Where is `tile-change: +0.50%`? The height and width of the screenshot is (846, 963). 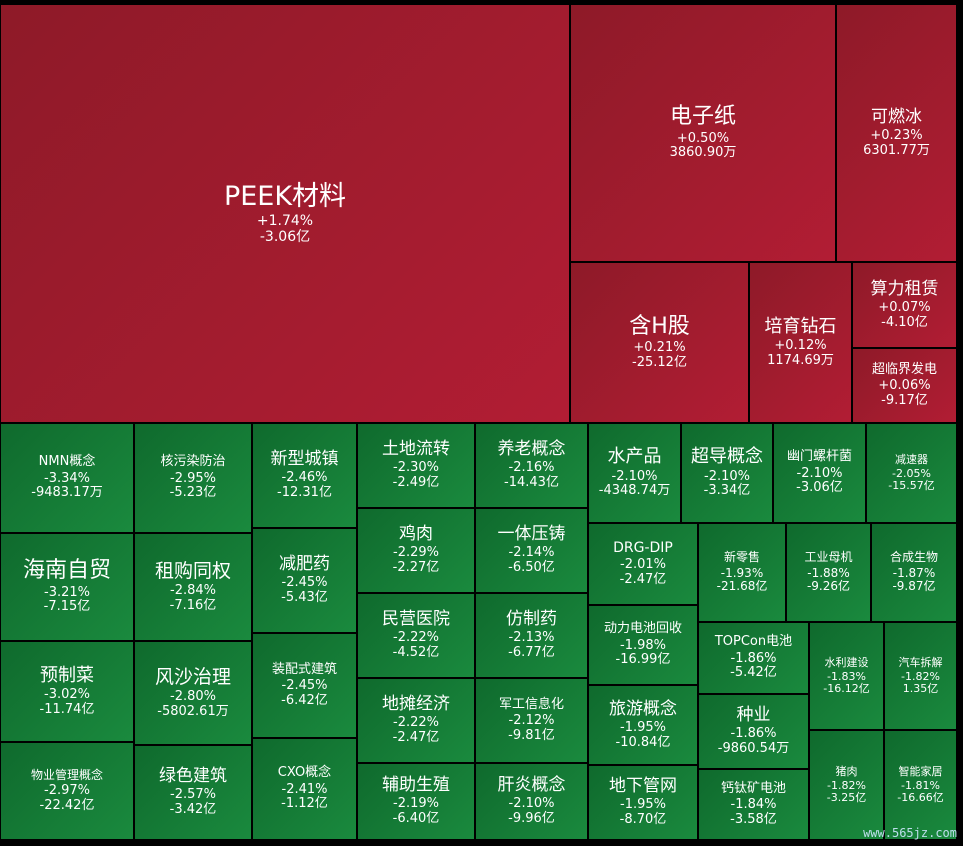 tile-change: +0.50% is located at coordinates (703, 138).